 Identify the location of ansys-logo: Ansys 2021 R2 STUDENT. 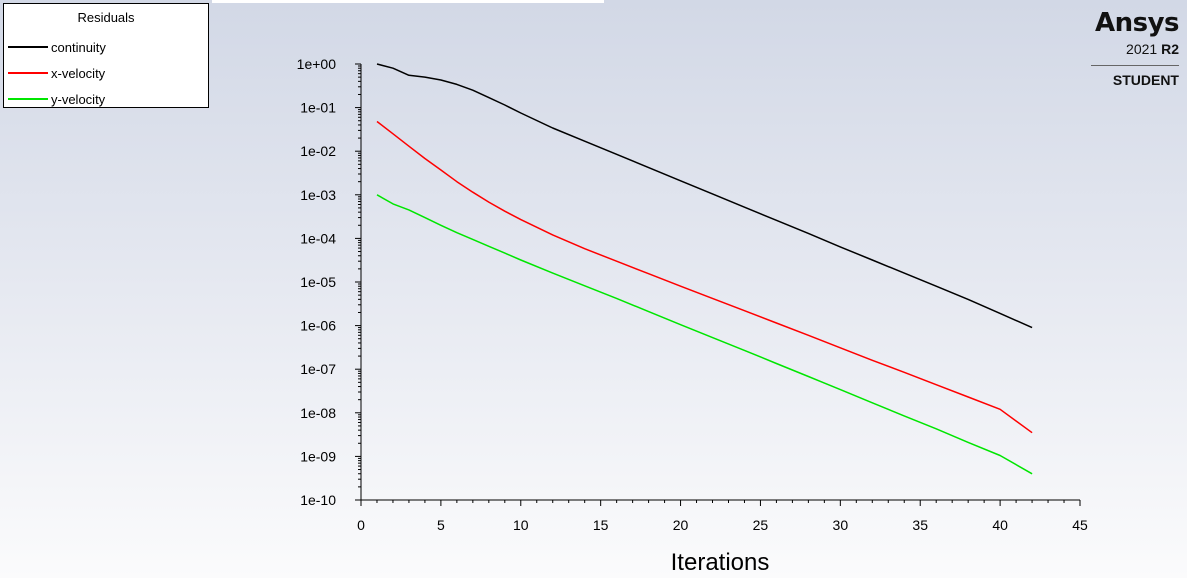
(1129, 48).